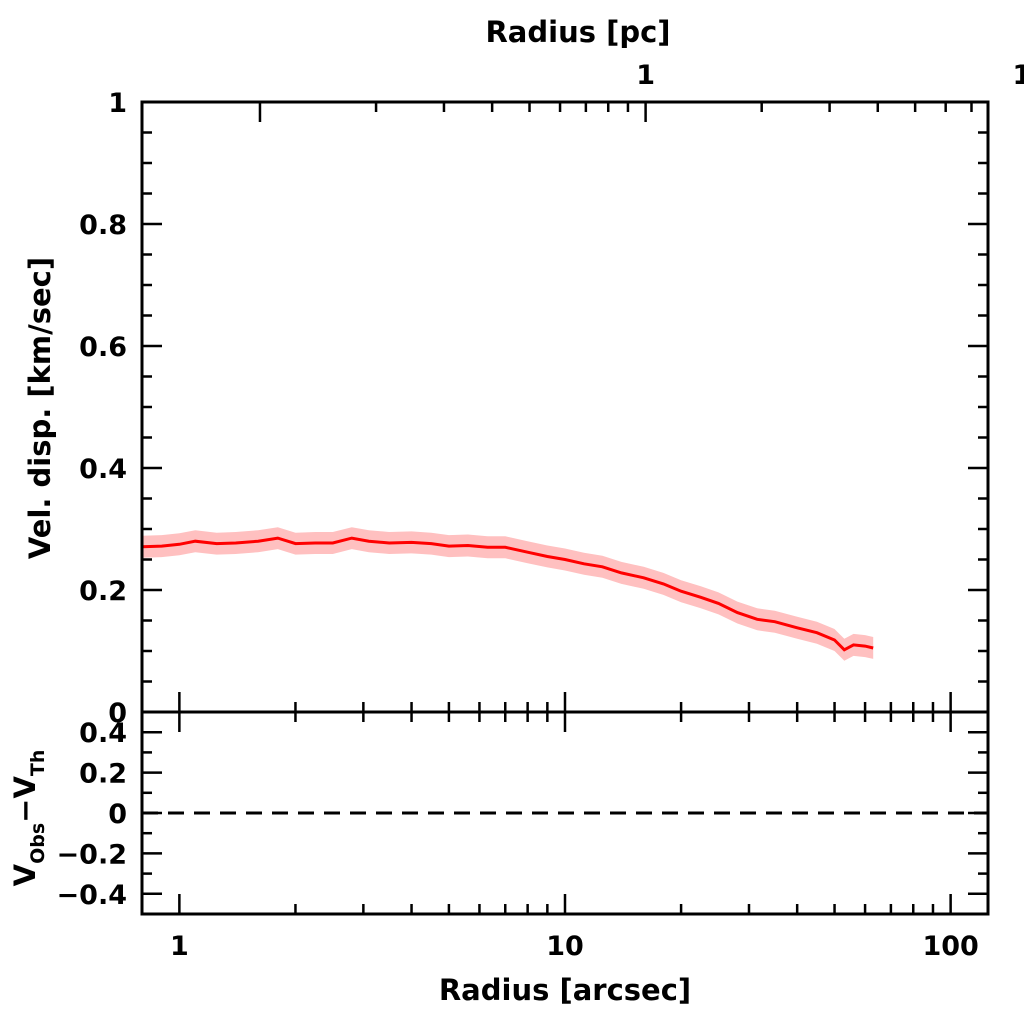 This screenshot has width=1024, height=1024. I want to click on residual-y-axis-title: VObs−VTh, so click(28, 818).